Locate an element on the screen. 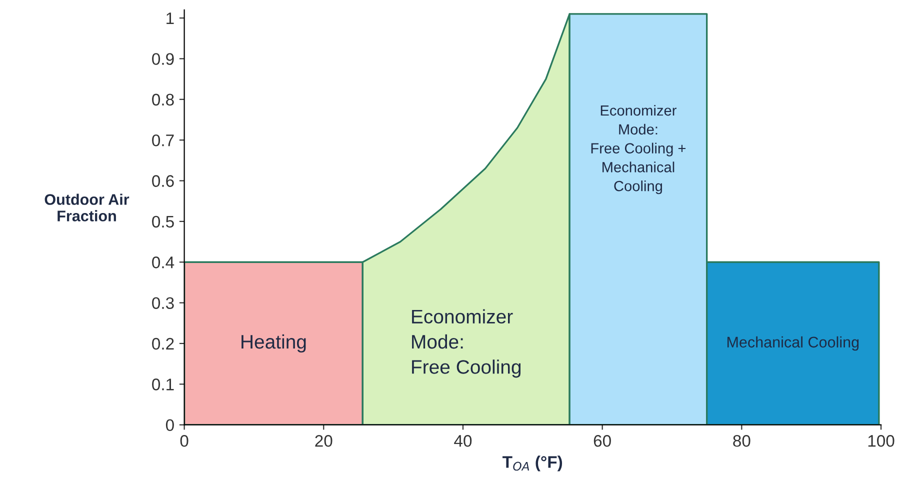  y-tick-label: 0.8 is located at coordinates (163, 100).